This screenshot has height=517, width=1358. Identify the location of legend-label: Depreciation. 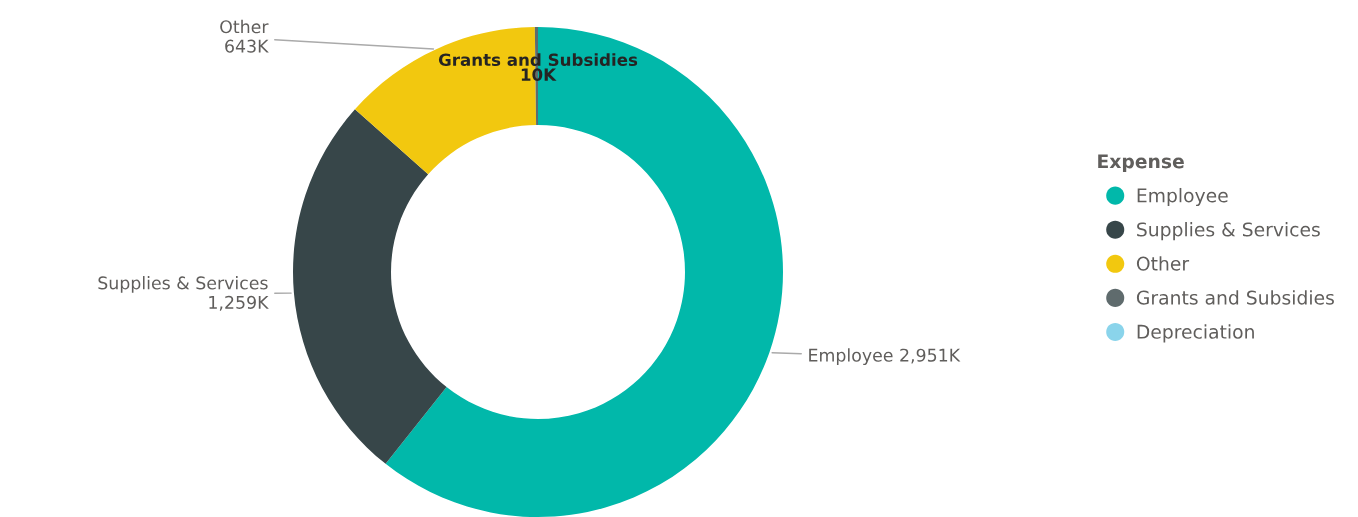
(1195, 333).